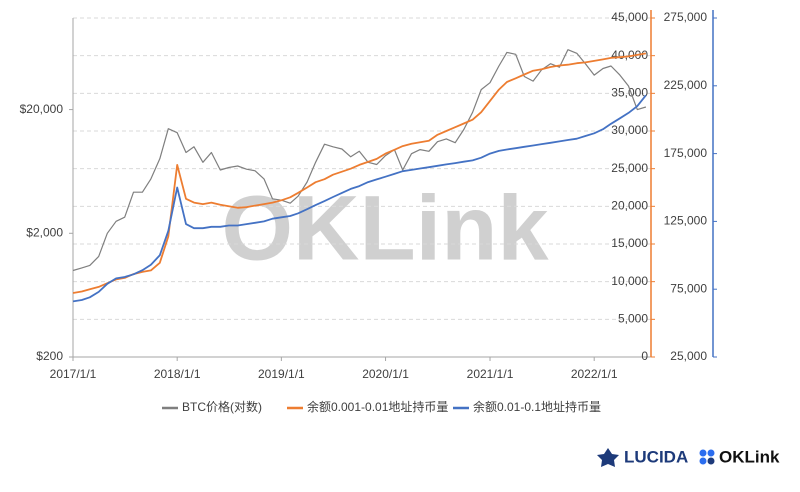  What do you see at coordinates (629, 206) in the screenshot?
I see `y2-tick-label: 20,000` at bounding box center [629, 206].